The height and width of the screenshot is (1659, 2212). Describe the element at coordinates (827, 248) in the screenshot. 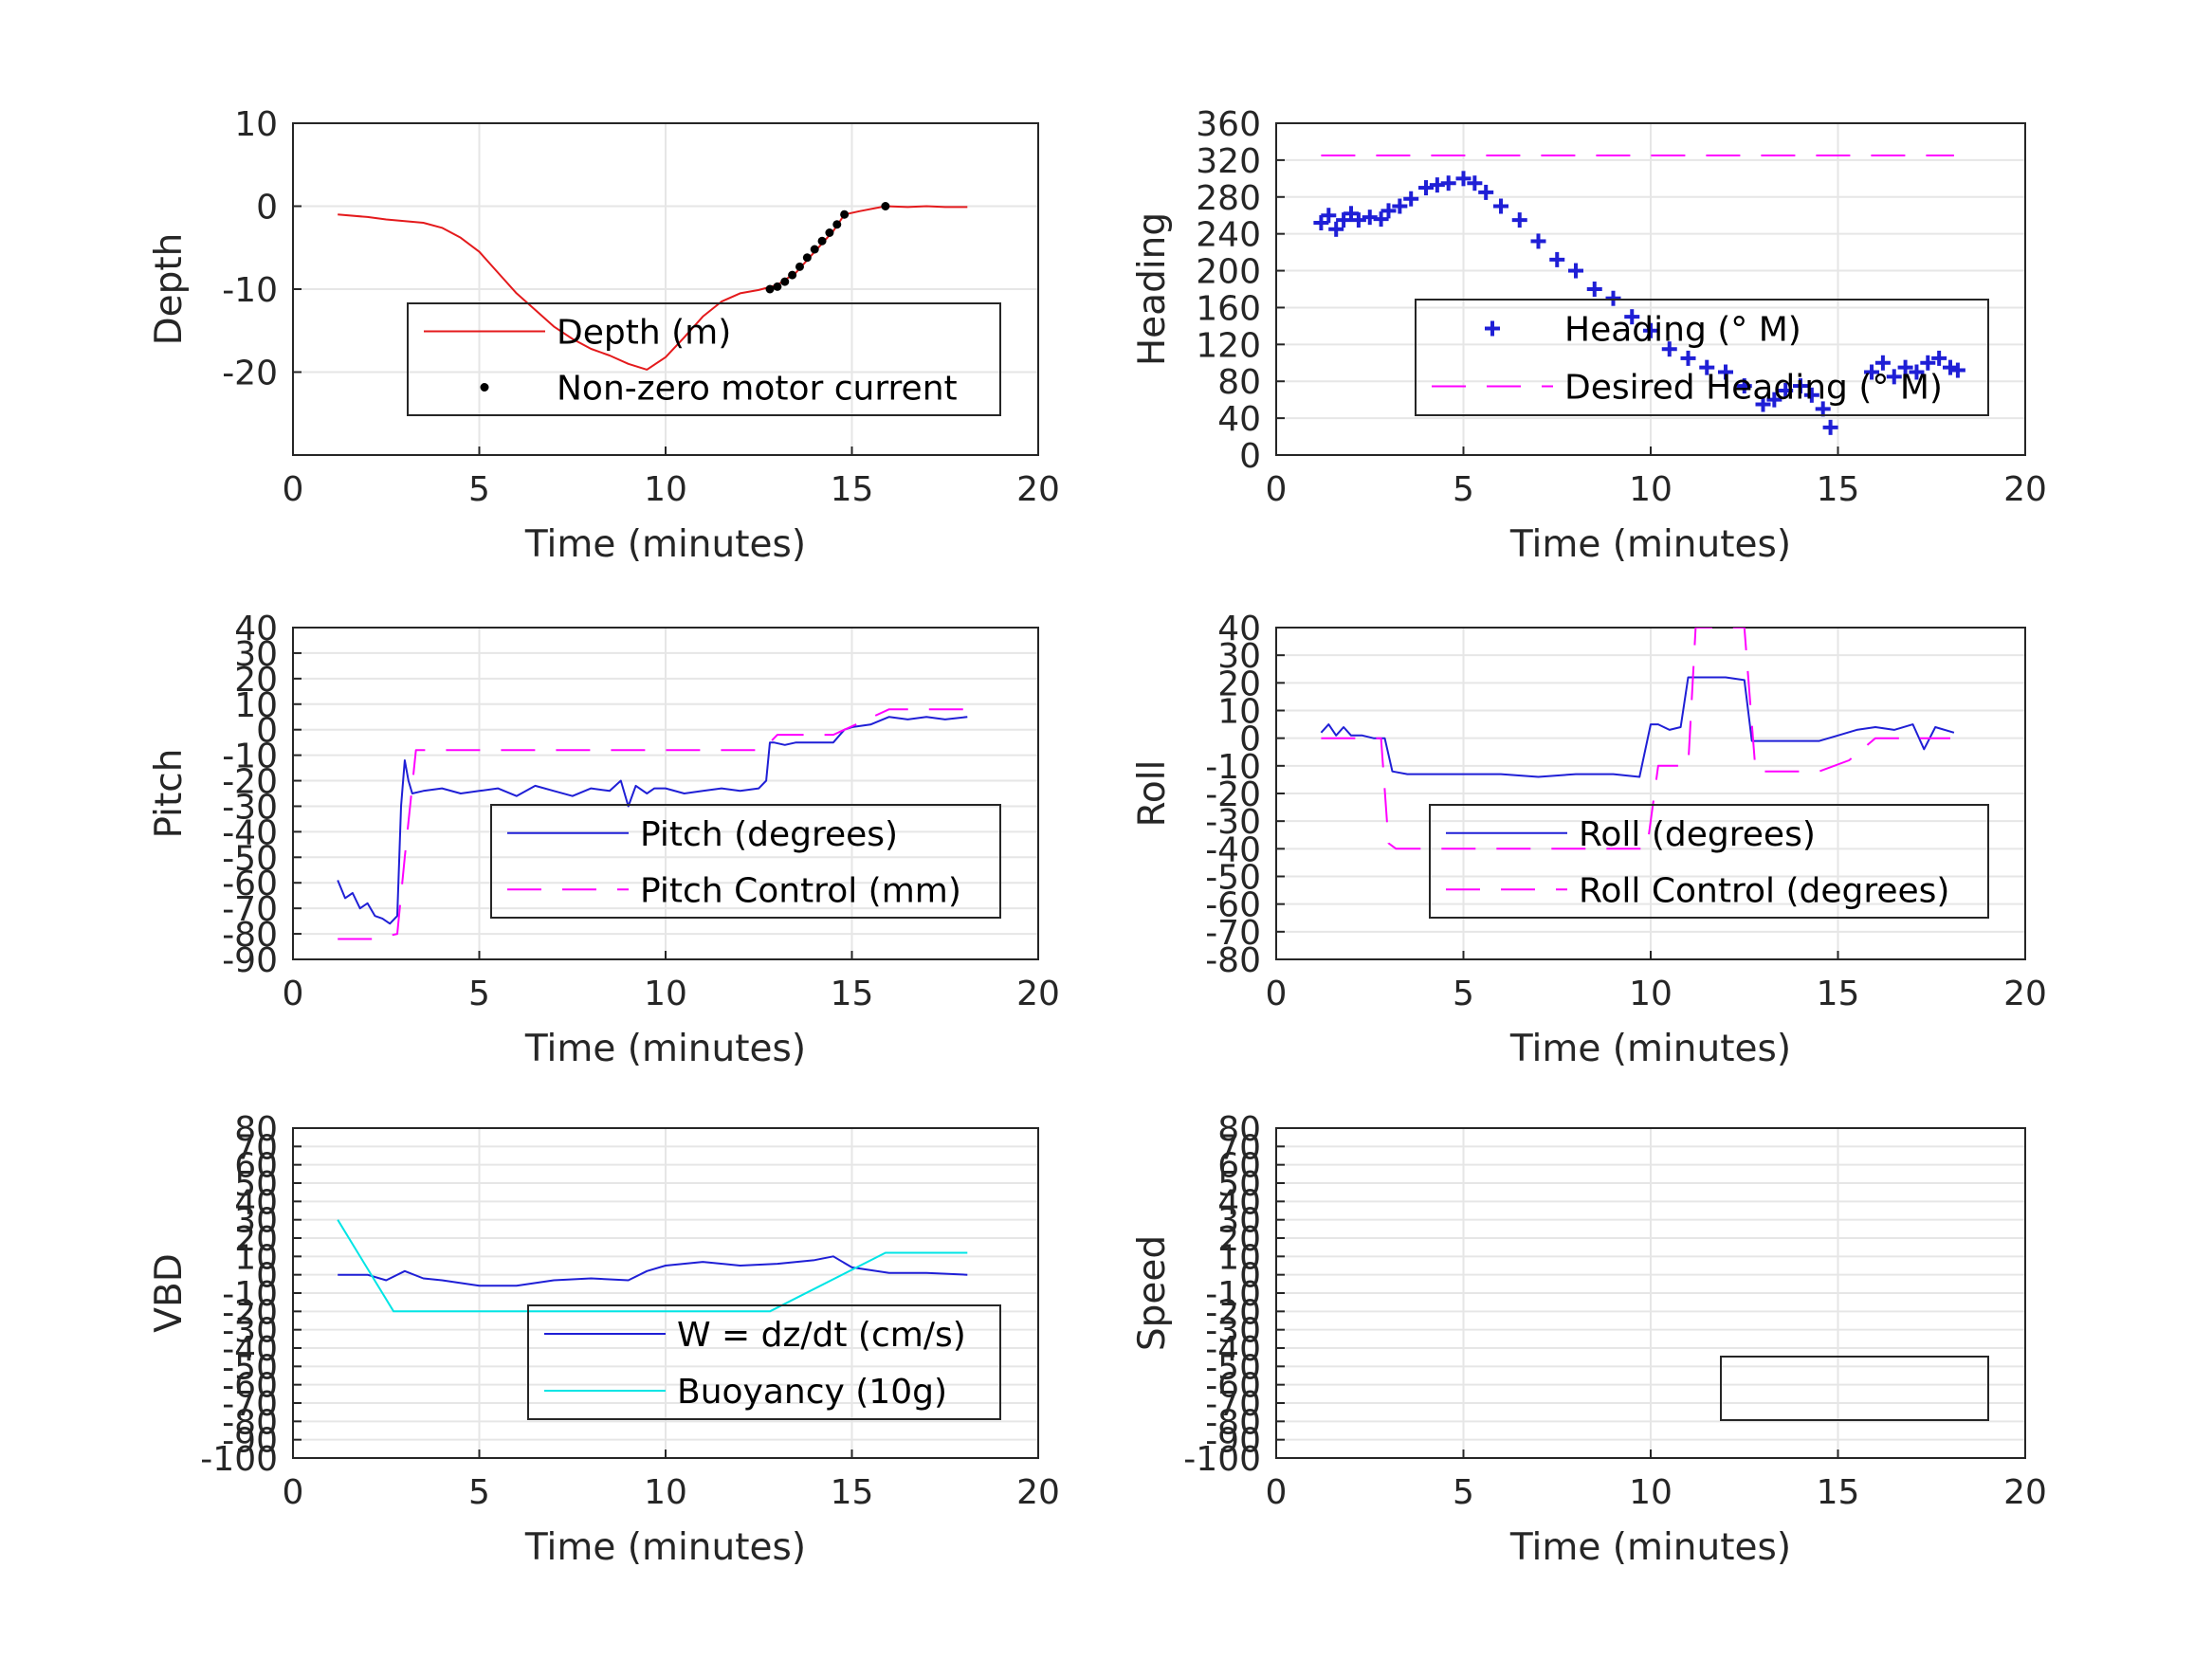

I see `series-non-zero-motor-current` at that location.